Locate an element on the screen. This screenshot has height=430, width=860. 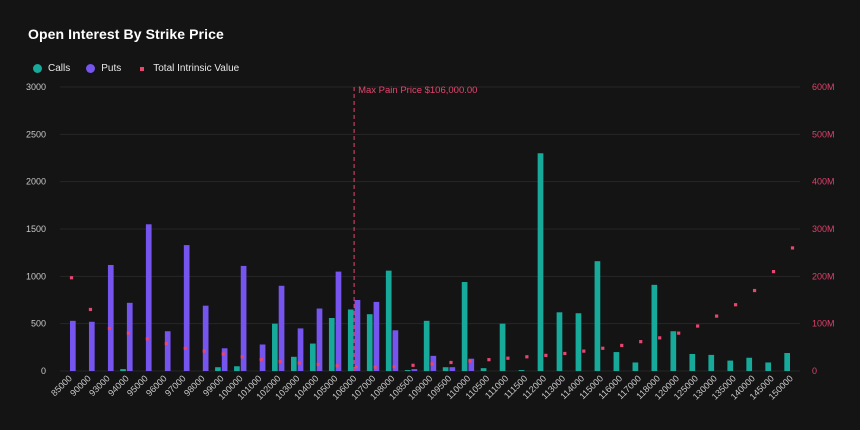
y-right-tick-label: 600M is located at coordinates (823, 87).